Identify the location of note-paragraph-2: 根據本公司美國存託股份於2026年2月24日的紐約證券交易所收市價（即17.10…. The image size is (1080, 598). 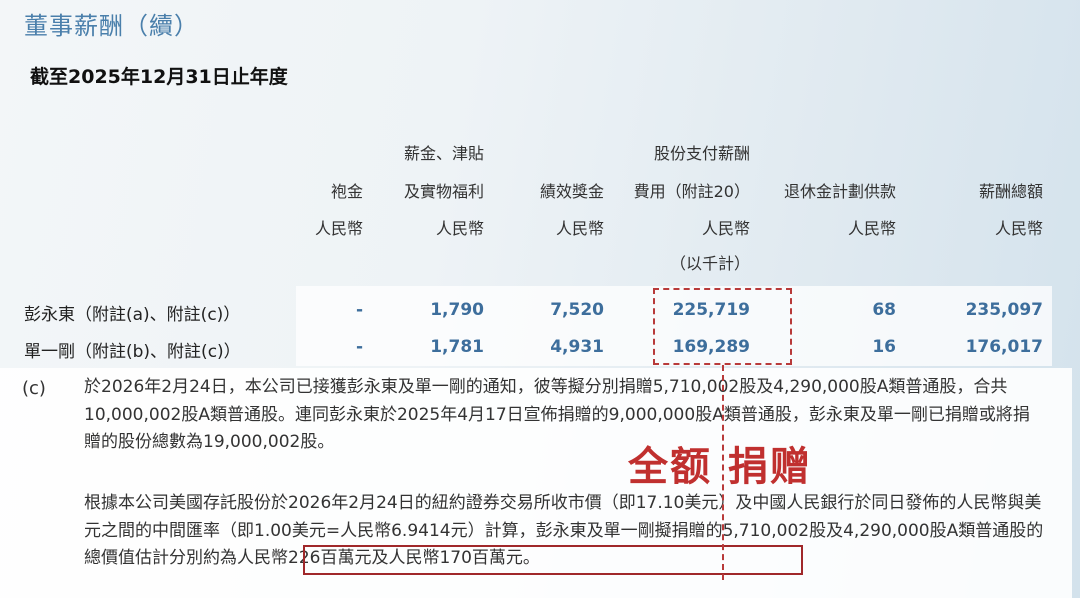
(564, 531).